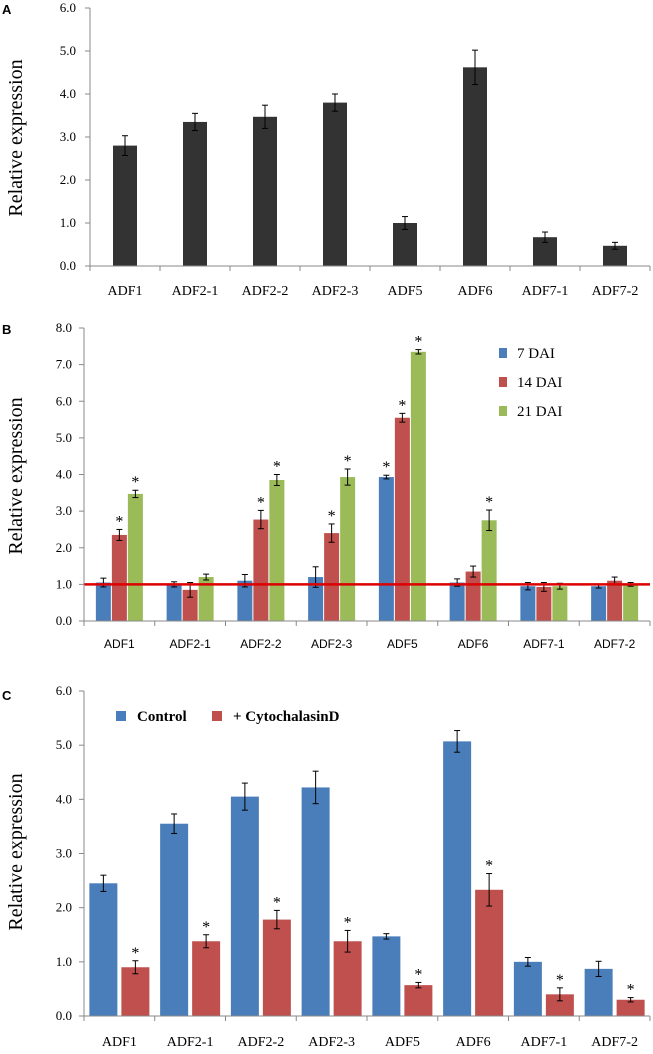  I want to click on y-axis-title-b: Relative expression, so click(16, 475).